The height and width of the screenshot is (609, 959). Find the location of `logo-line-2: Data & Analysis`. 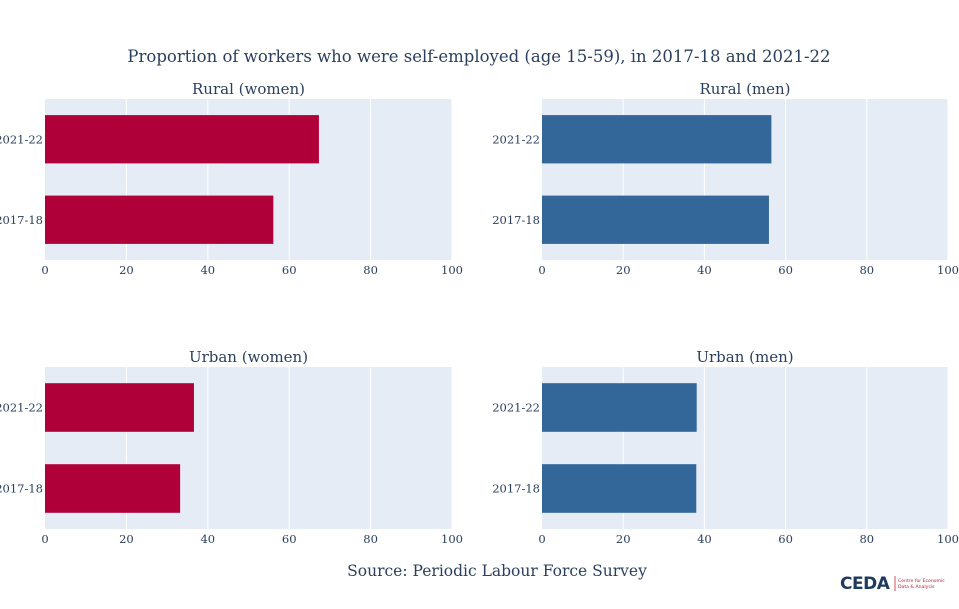

logo-line-2: Data & Analysis is located at coordinates (916, 587).